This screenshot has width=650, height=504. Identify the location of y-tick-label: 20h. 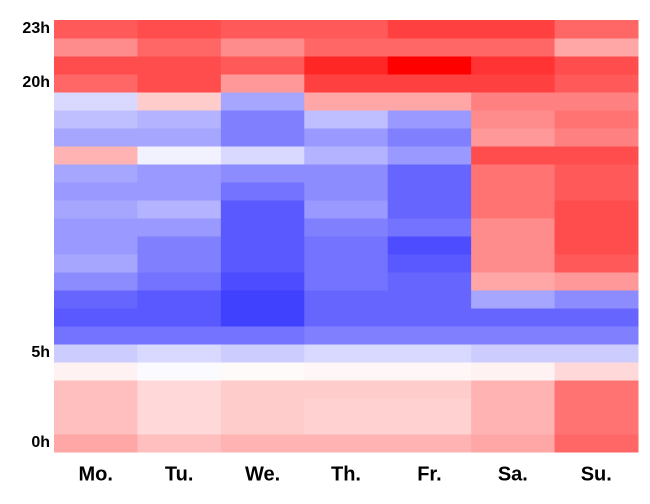
(36, 82).